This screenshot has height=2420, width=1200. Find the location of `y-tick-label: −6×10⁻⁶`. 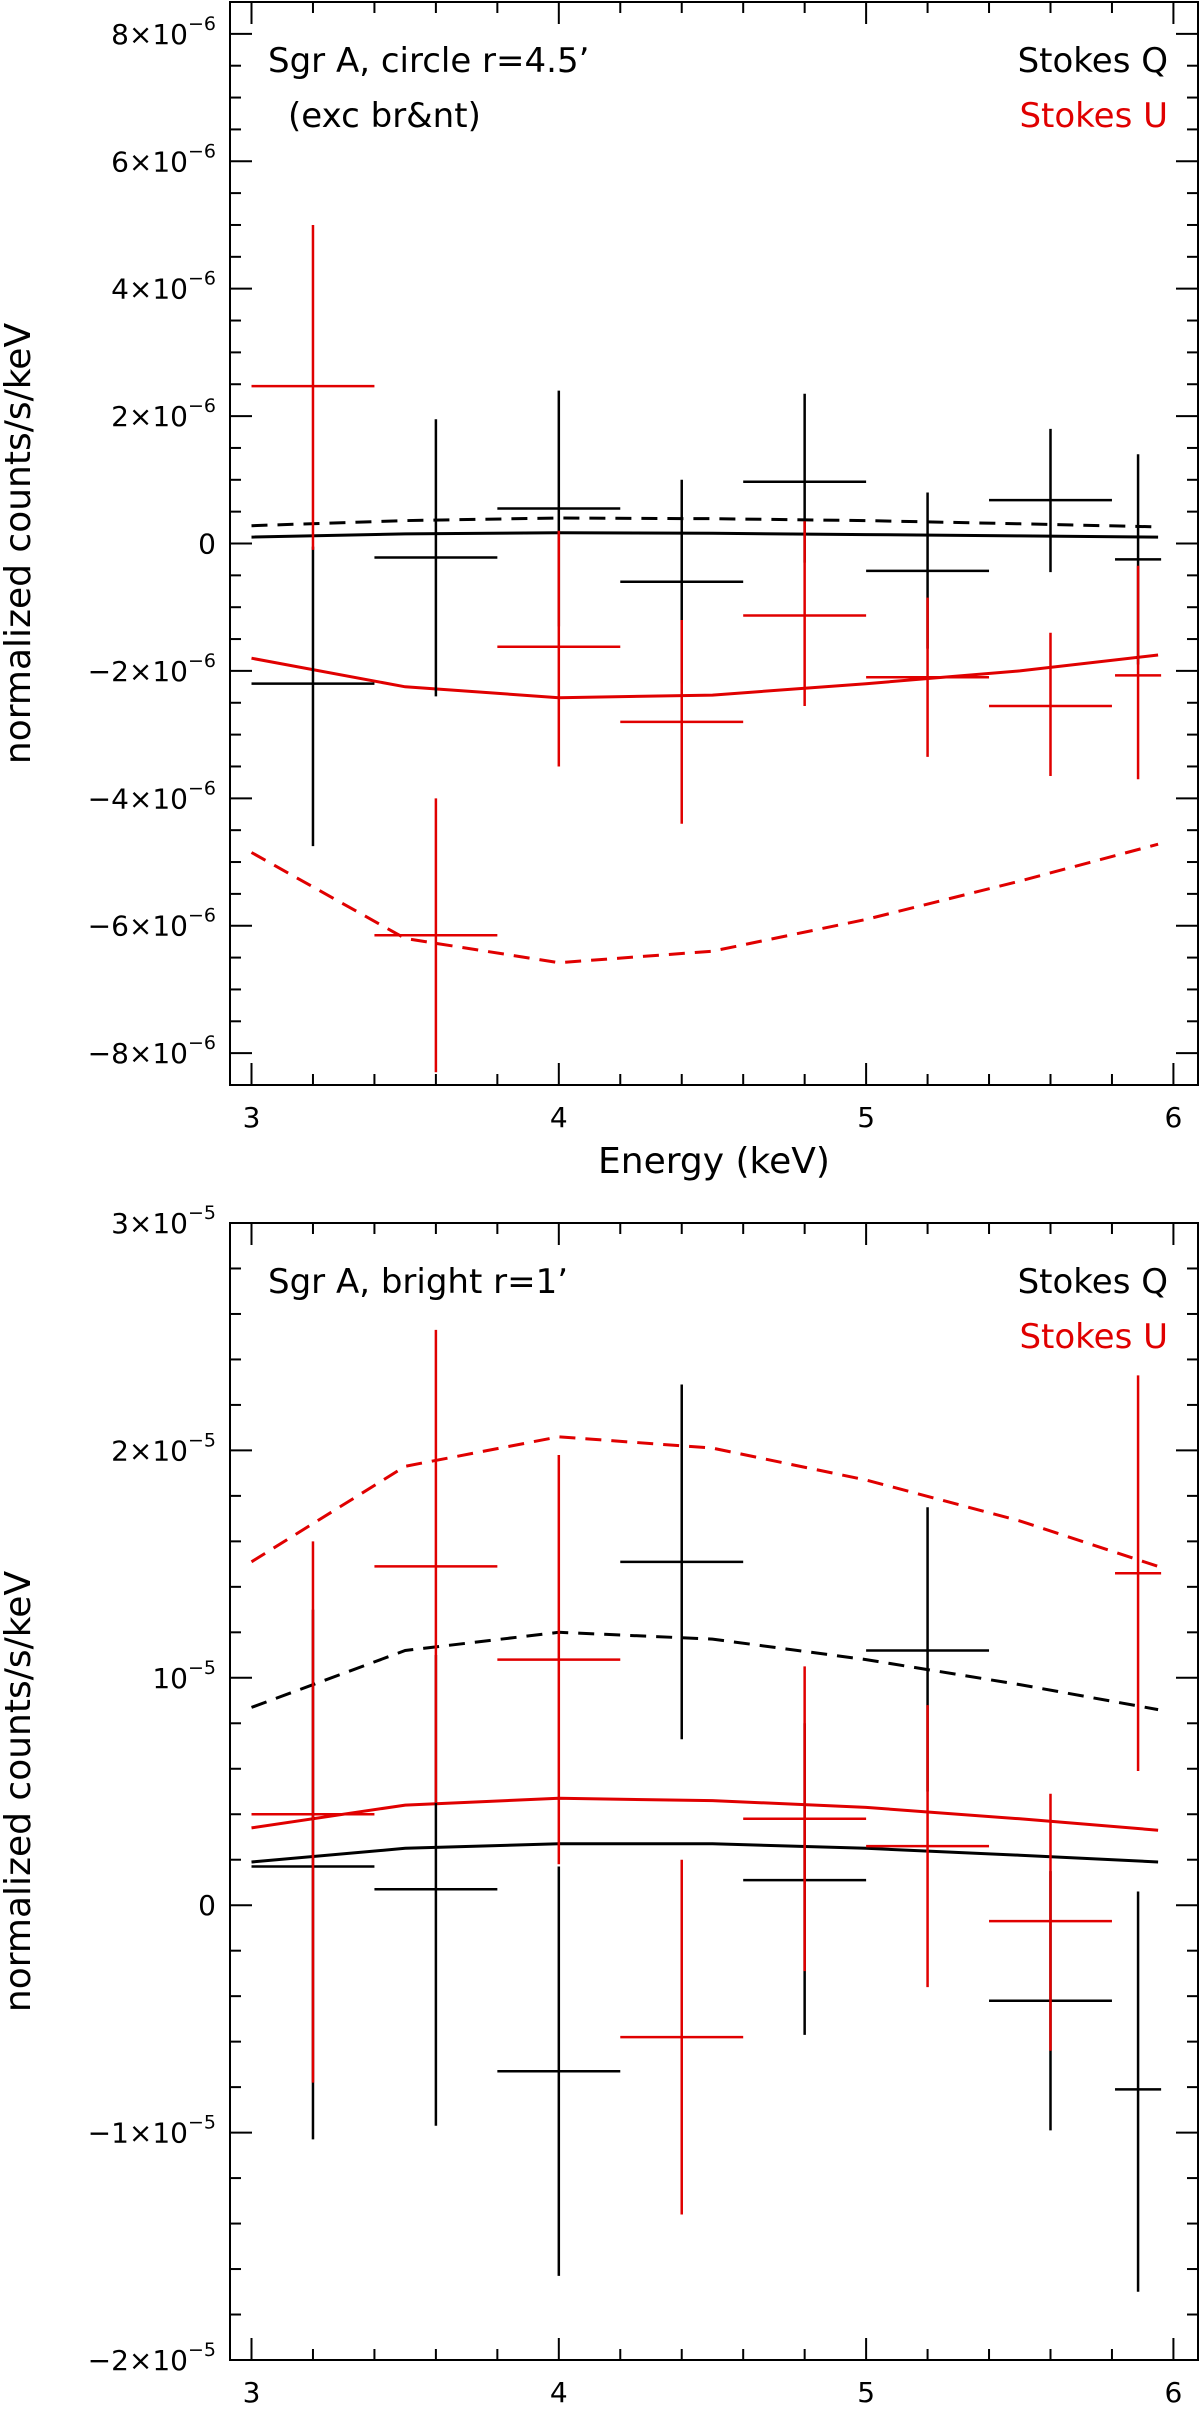

y-tick-label: −6×10⁻⁶ is located at coordinates (152, 924).